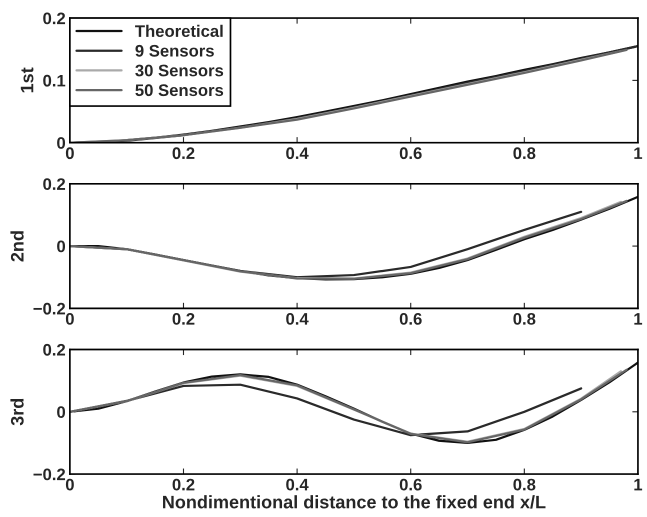 This screenshot has width=647, height=517. I want to click on x-axis-title: Nondimentional distance to the fixed end x/L, so click(354, 502).